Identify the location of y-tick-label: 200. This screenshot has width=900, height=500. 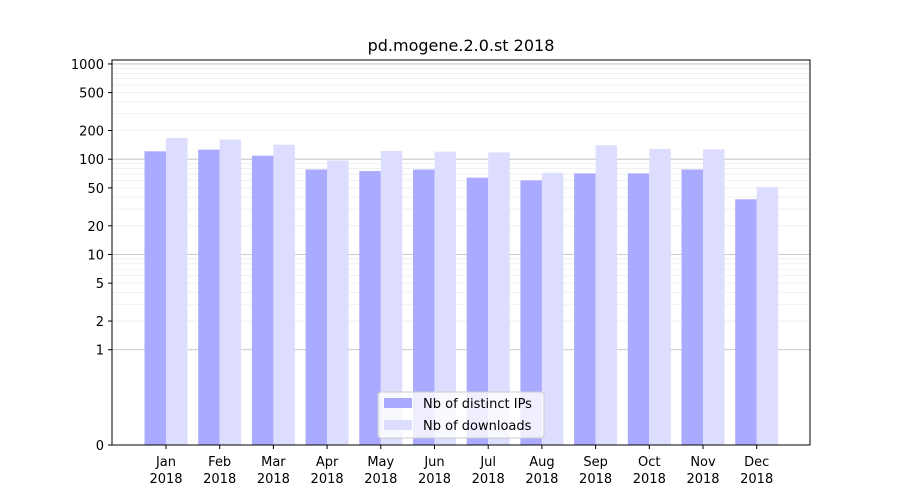
(91, 132).